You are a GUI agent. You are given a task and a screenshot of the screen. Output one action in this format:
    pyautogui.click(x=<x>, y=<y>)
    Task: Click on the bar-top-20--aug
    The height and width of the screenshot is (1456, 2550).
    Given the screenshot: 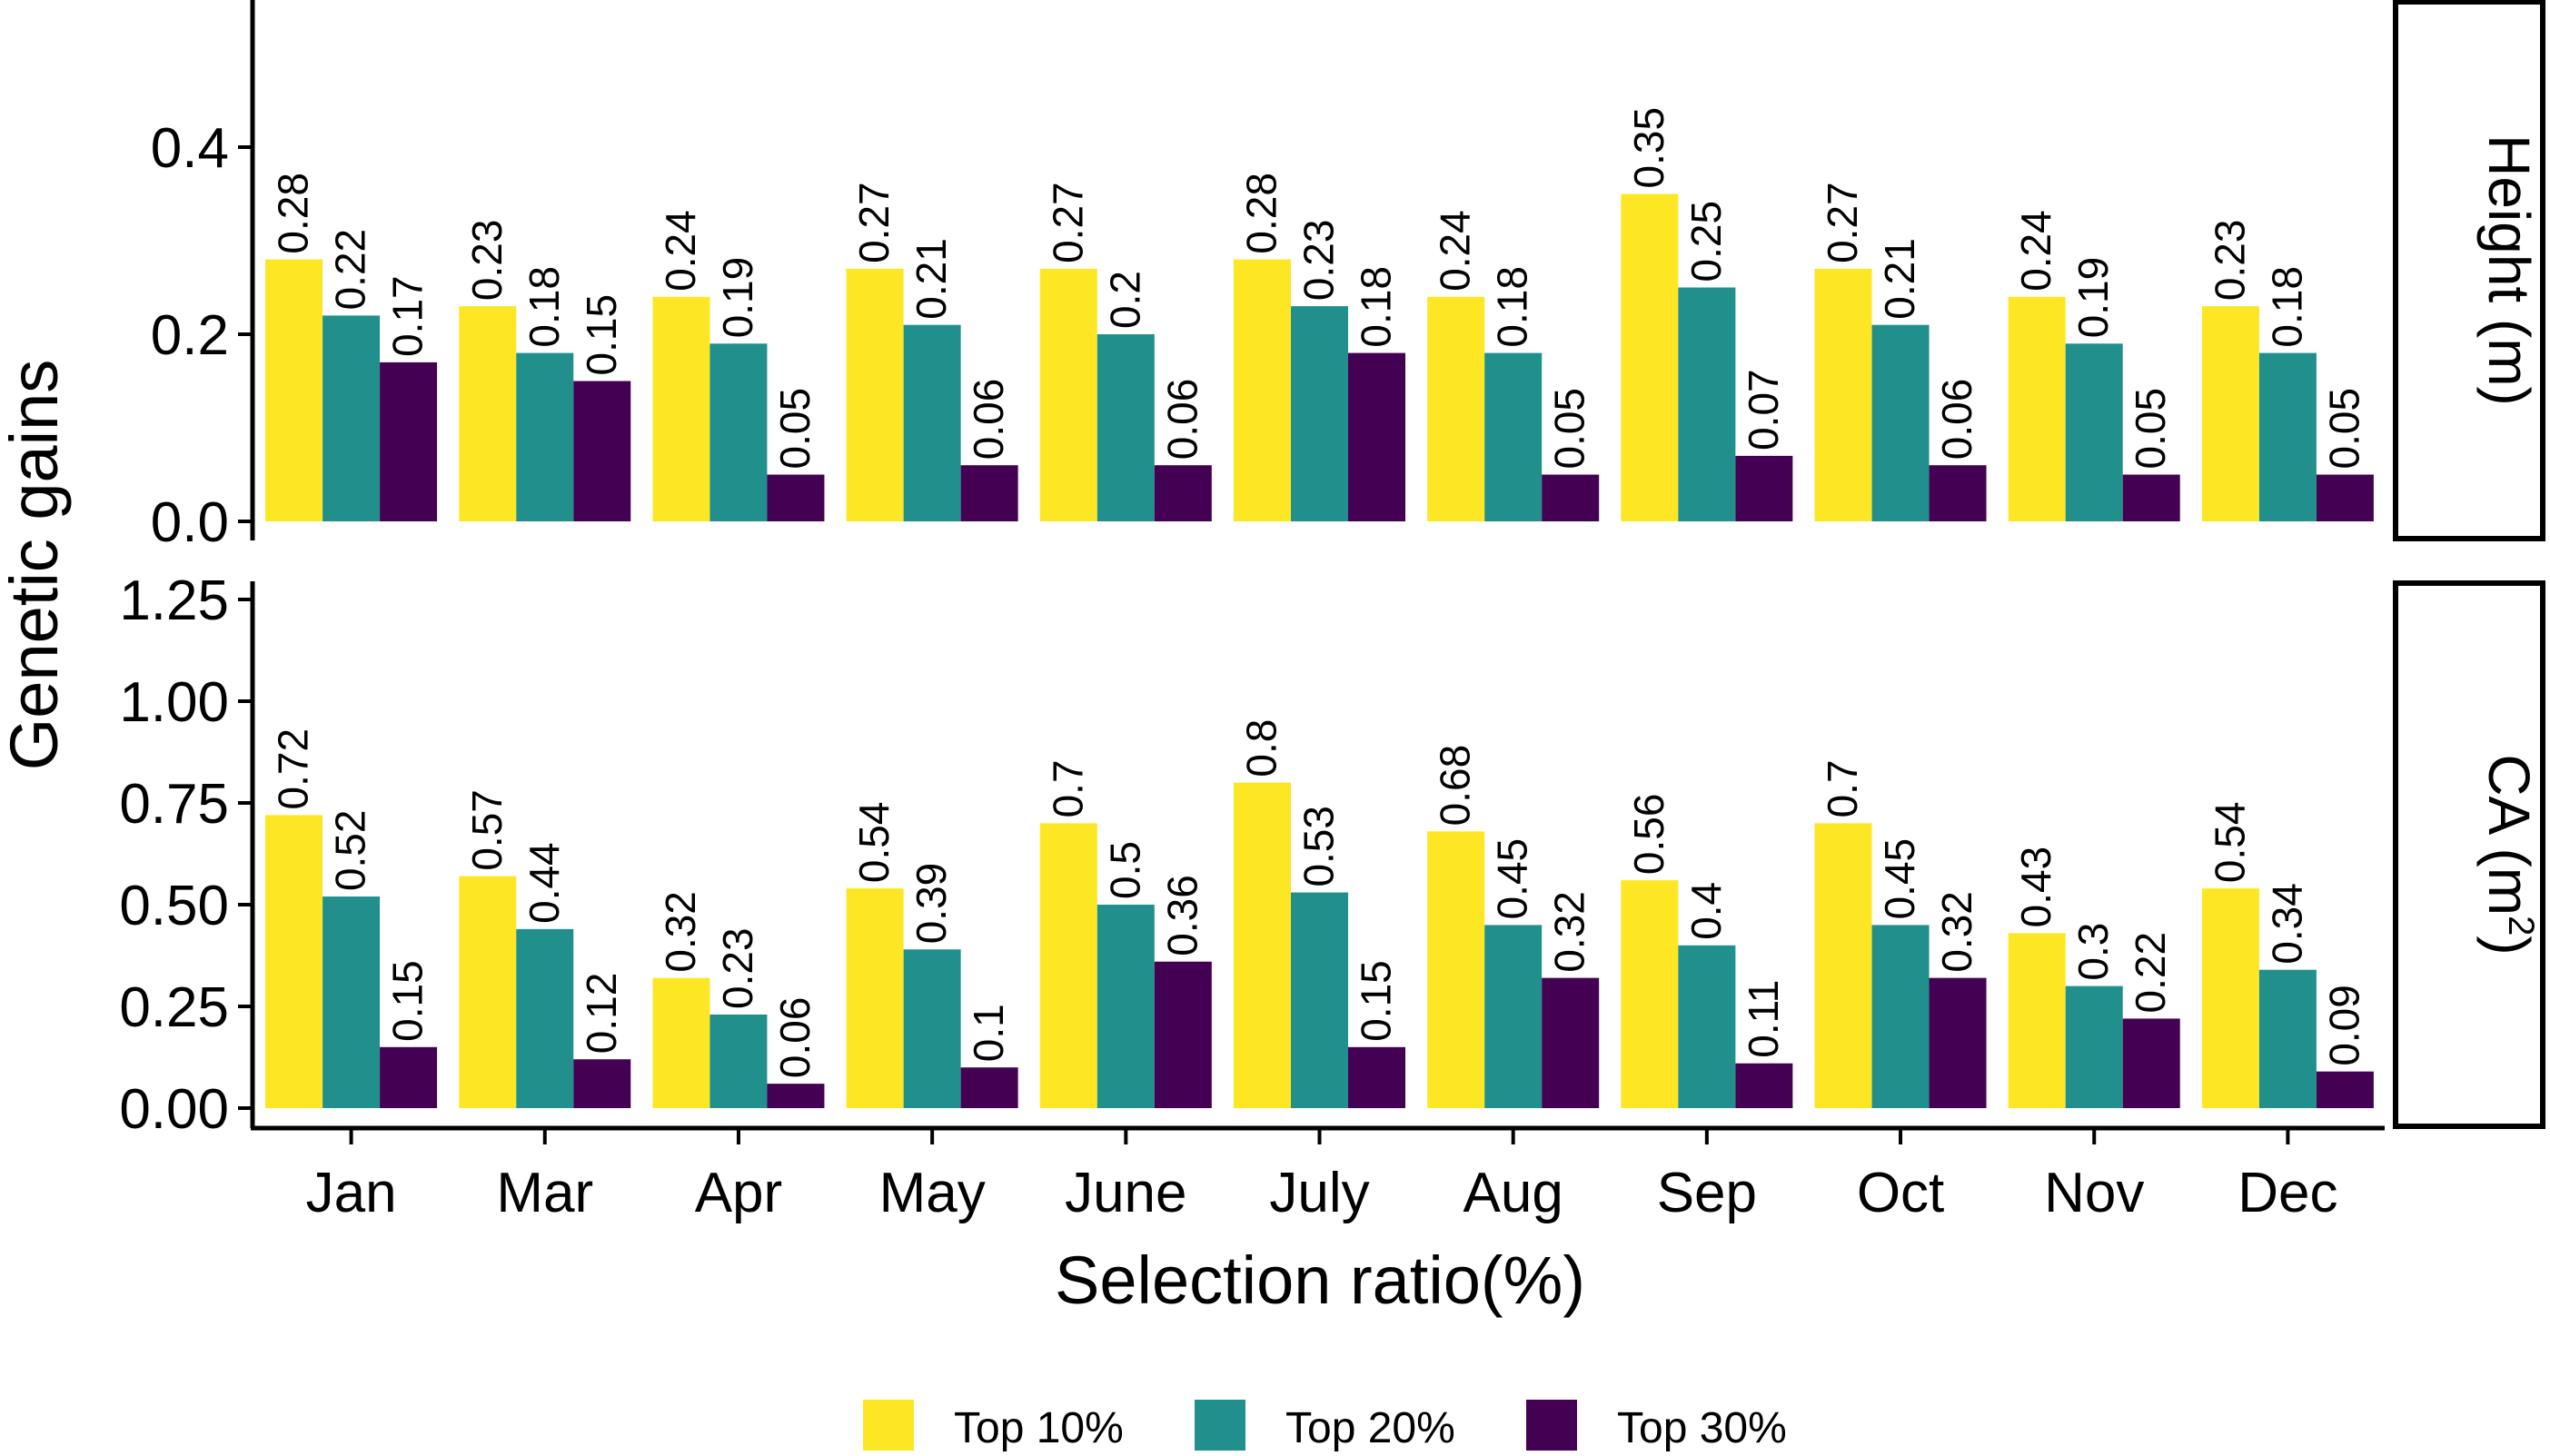 What is the action you would take?
    pyautogui.click(x=1513, y=1017)
    